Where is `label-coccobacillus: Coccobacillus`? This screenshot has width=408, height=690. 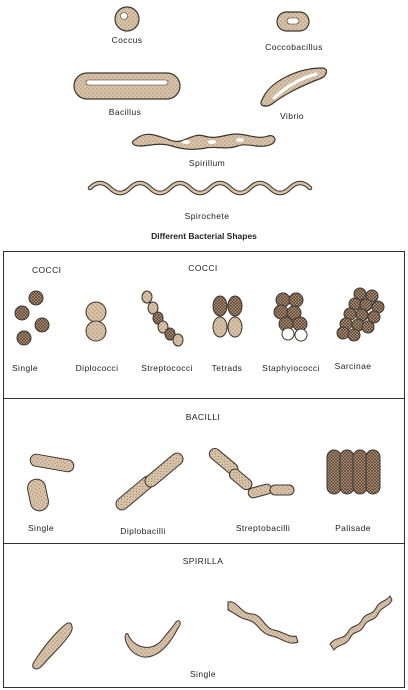 label-coccobacillus: Coccobacillus is located at coordinates (294, 47).